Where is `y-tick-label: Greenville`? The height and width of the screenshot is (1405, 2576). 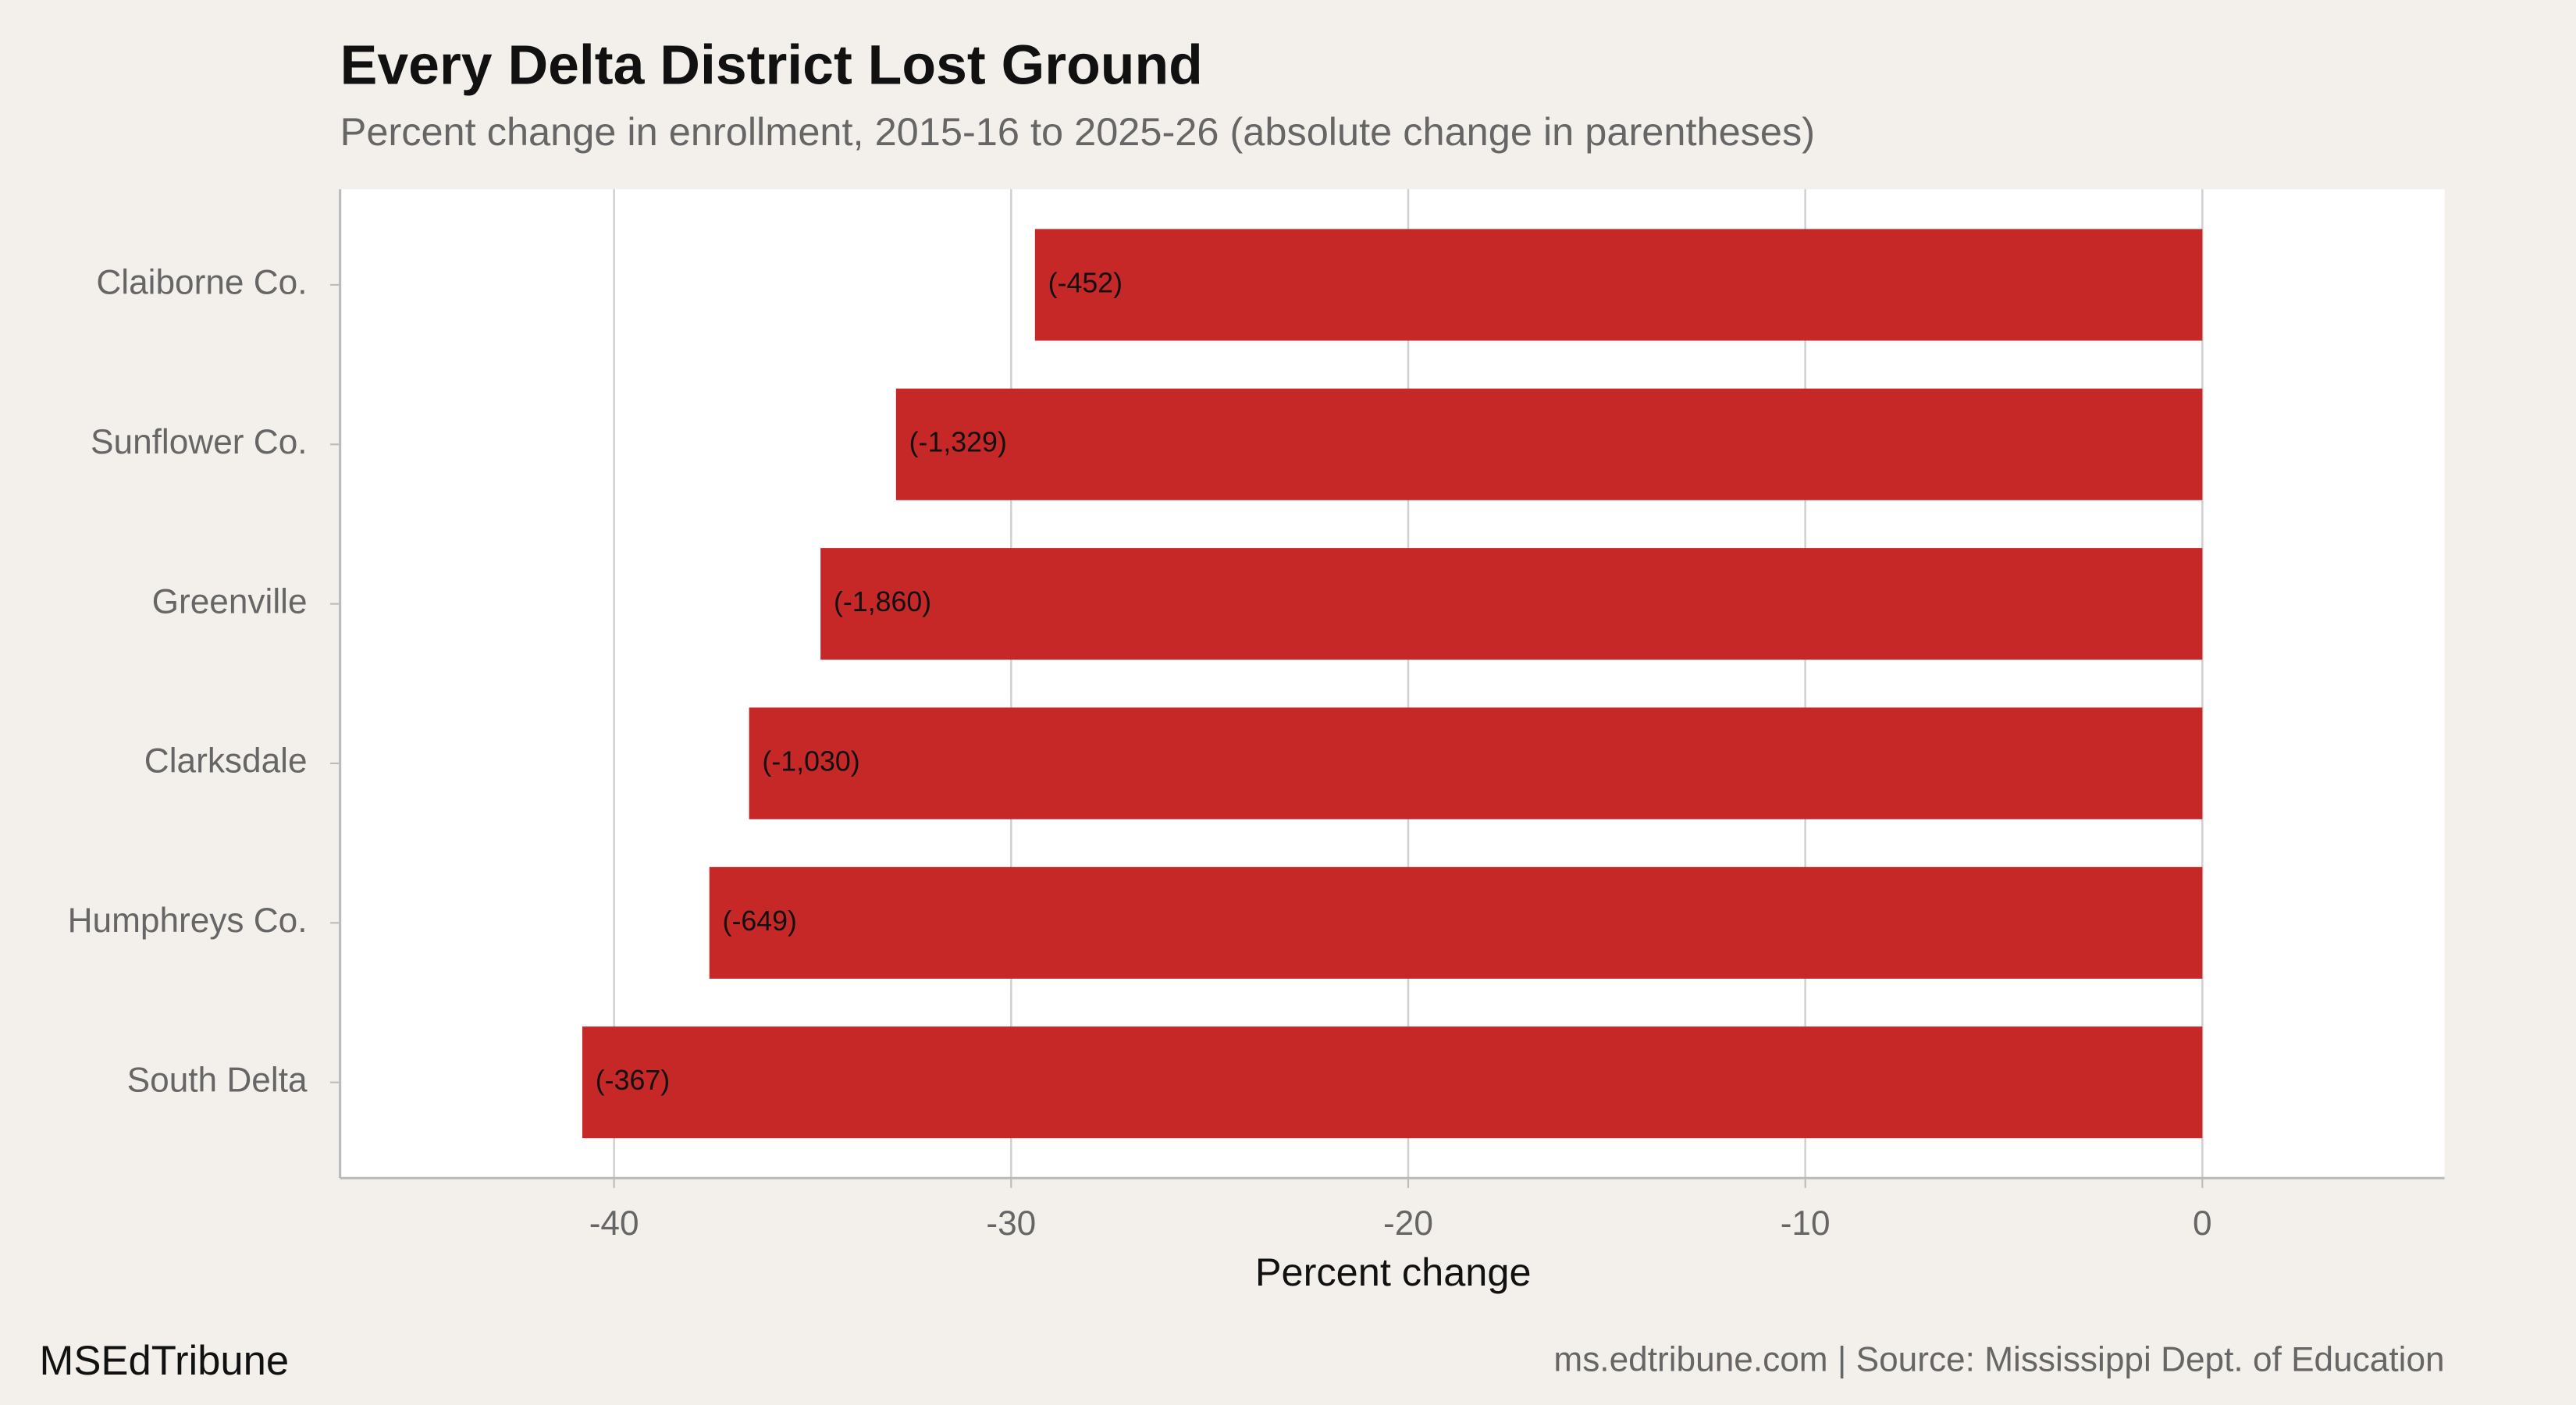
y-tick-label: Greenville is located at coordinates (230, 602).